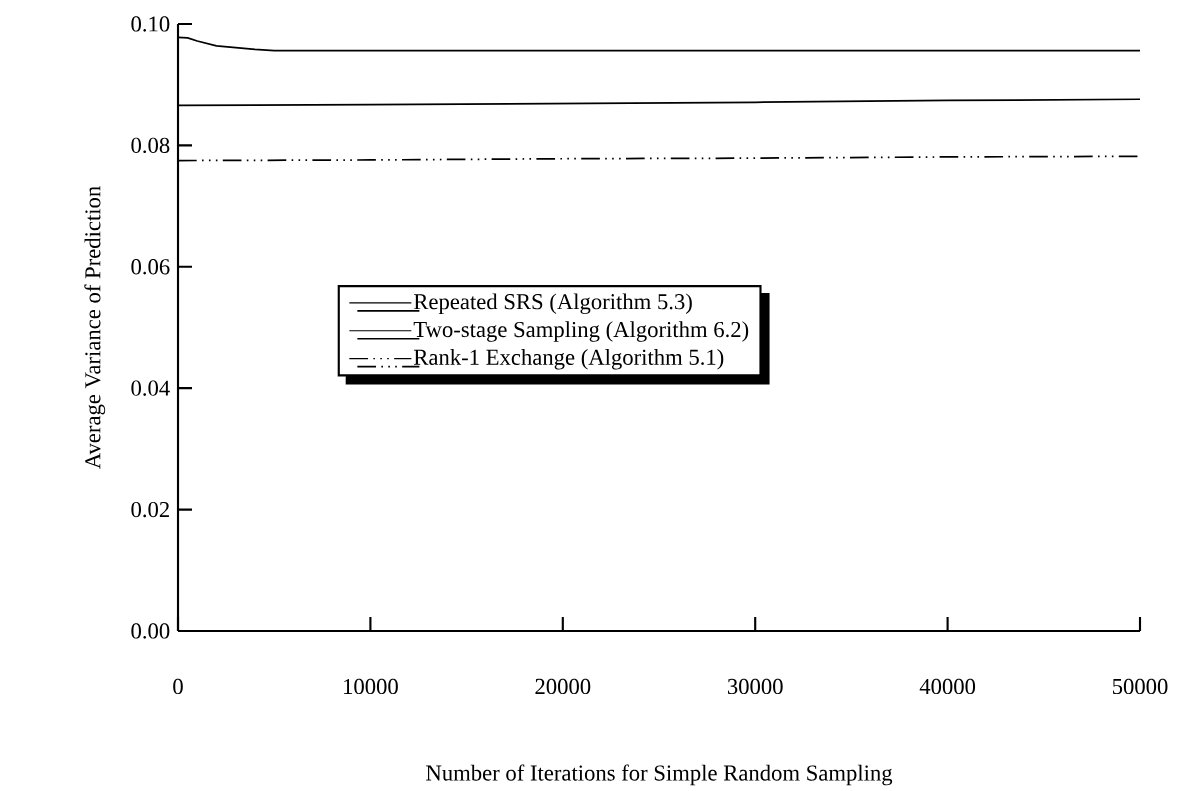 The width and height of the screenshot is (1184, 791). Describe the element at coordinates (947, 686) in the screenshot. I see `x-tick-label: 40000` at that location.